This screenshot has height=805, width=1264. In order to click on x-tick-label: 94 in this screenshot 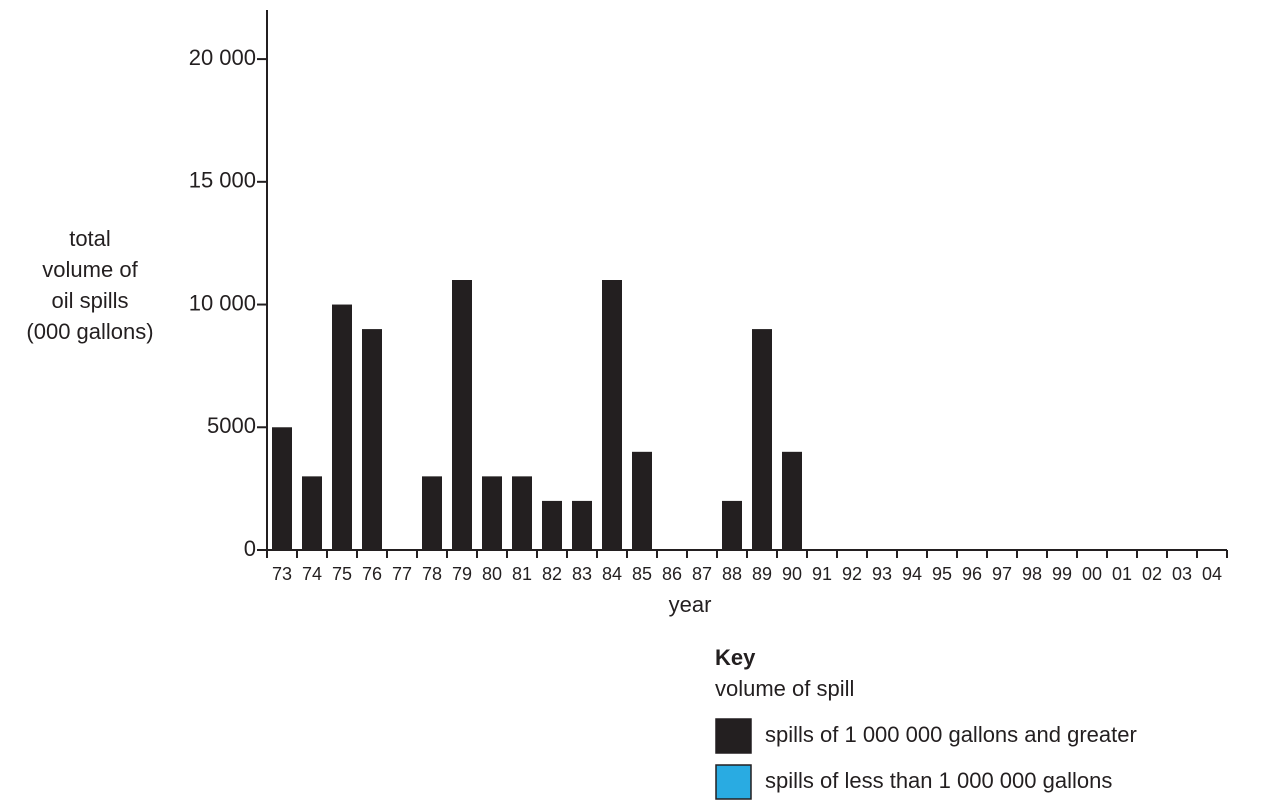, I will do `click(912, 574)`.